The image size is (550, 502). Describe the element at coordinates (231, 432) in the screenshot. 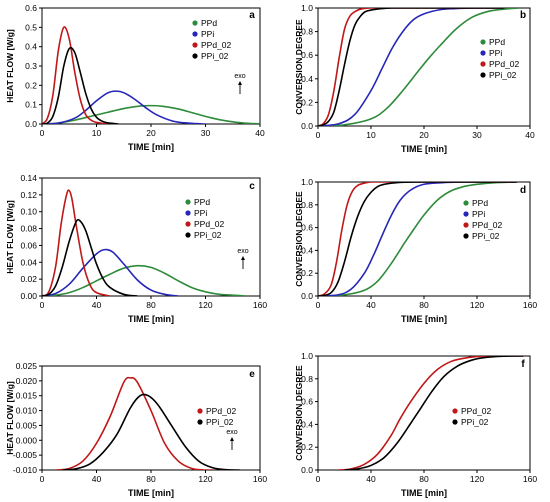

I see `exo-annotation: exo` at that location.